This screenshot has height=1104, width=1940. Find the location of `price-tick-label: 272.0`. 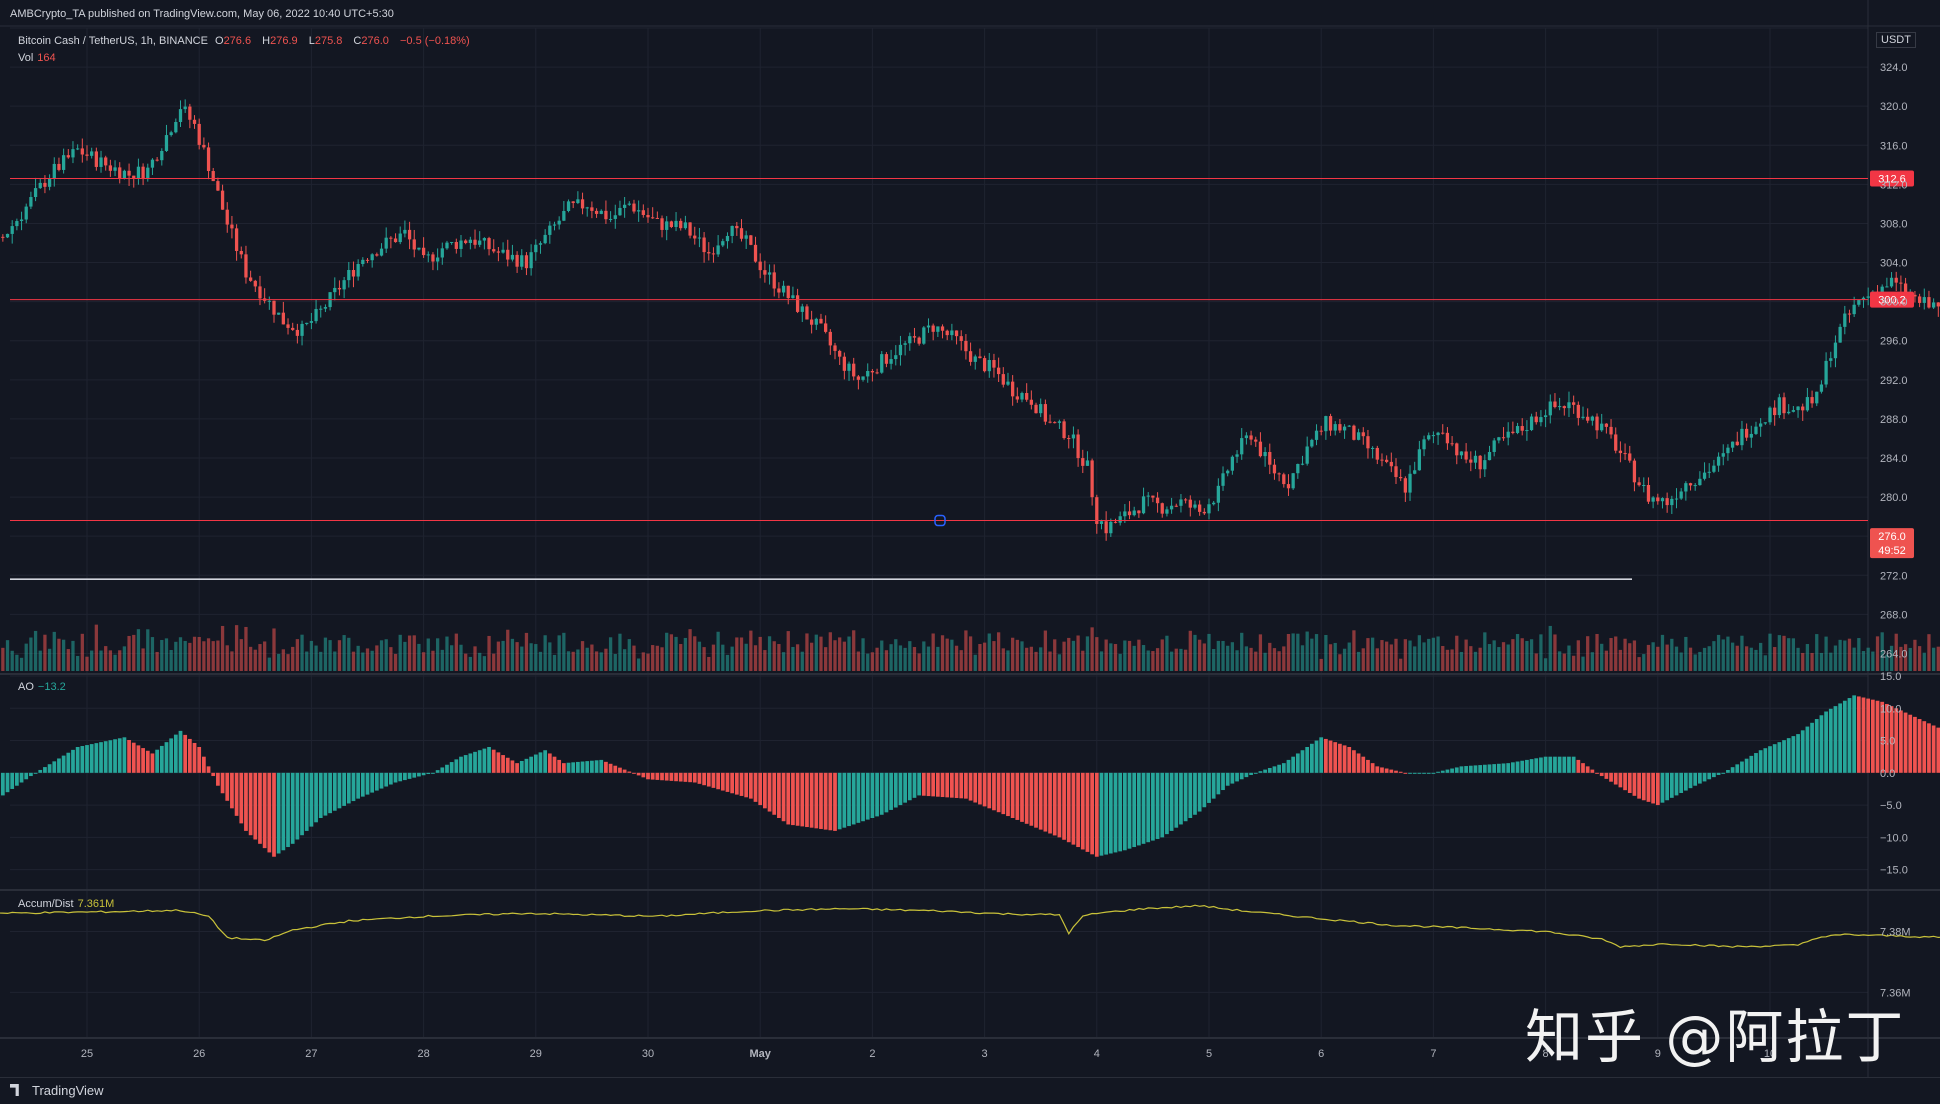

price-tick-label: 272.0 is located at coordinates (1894, 576).